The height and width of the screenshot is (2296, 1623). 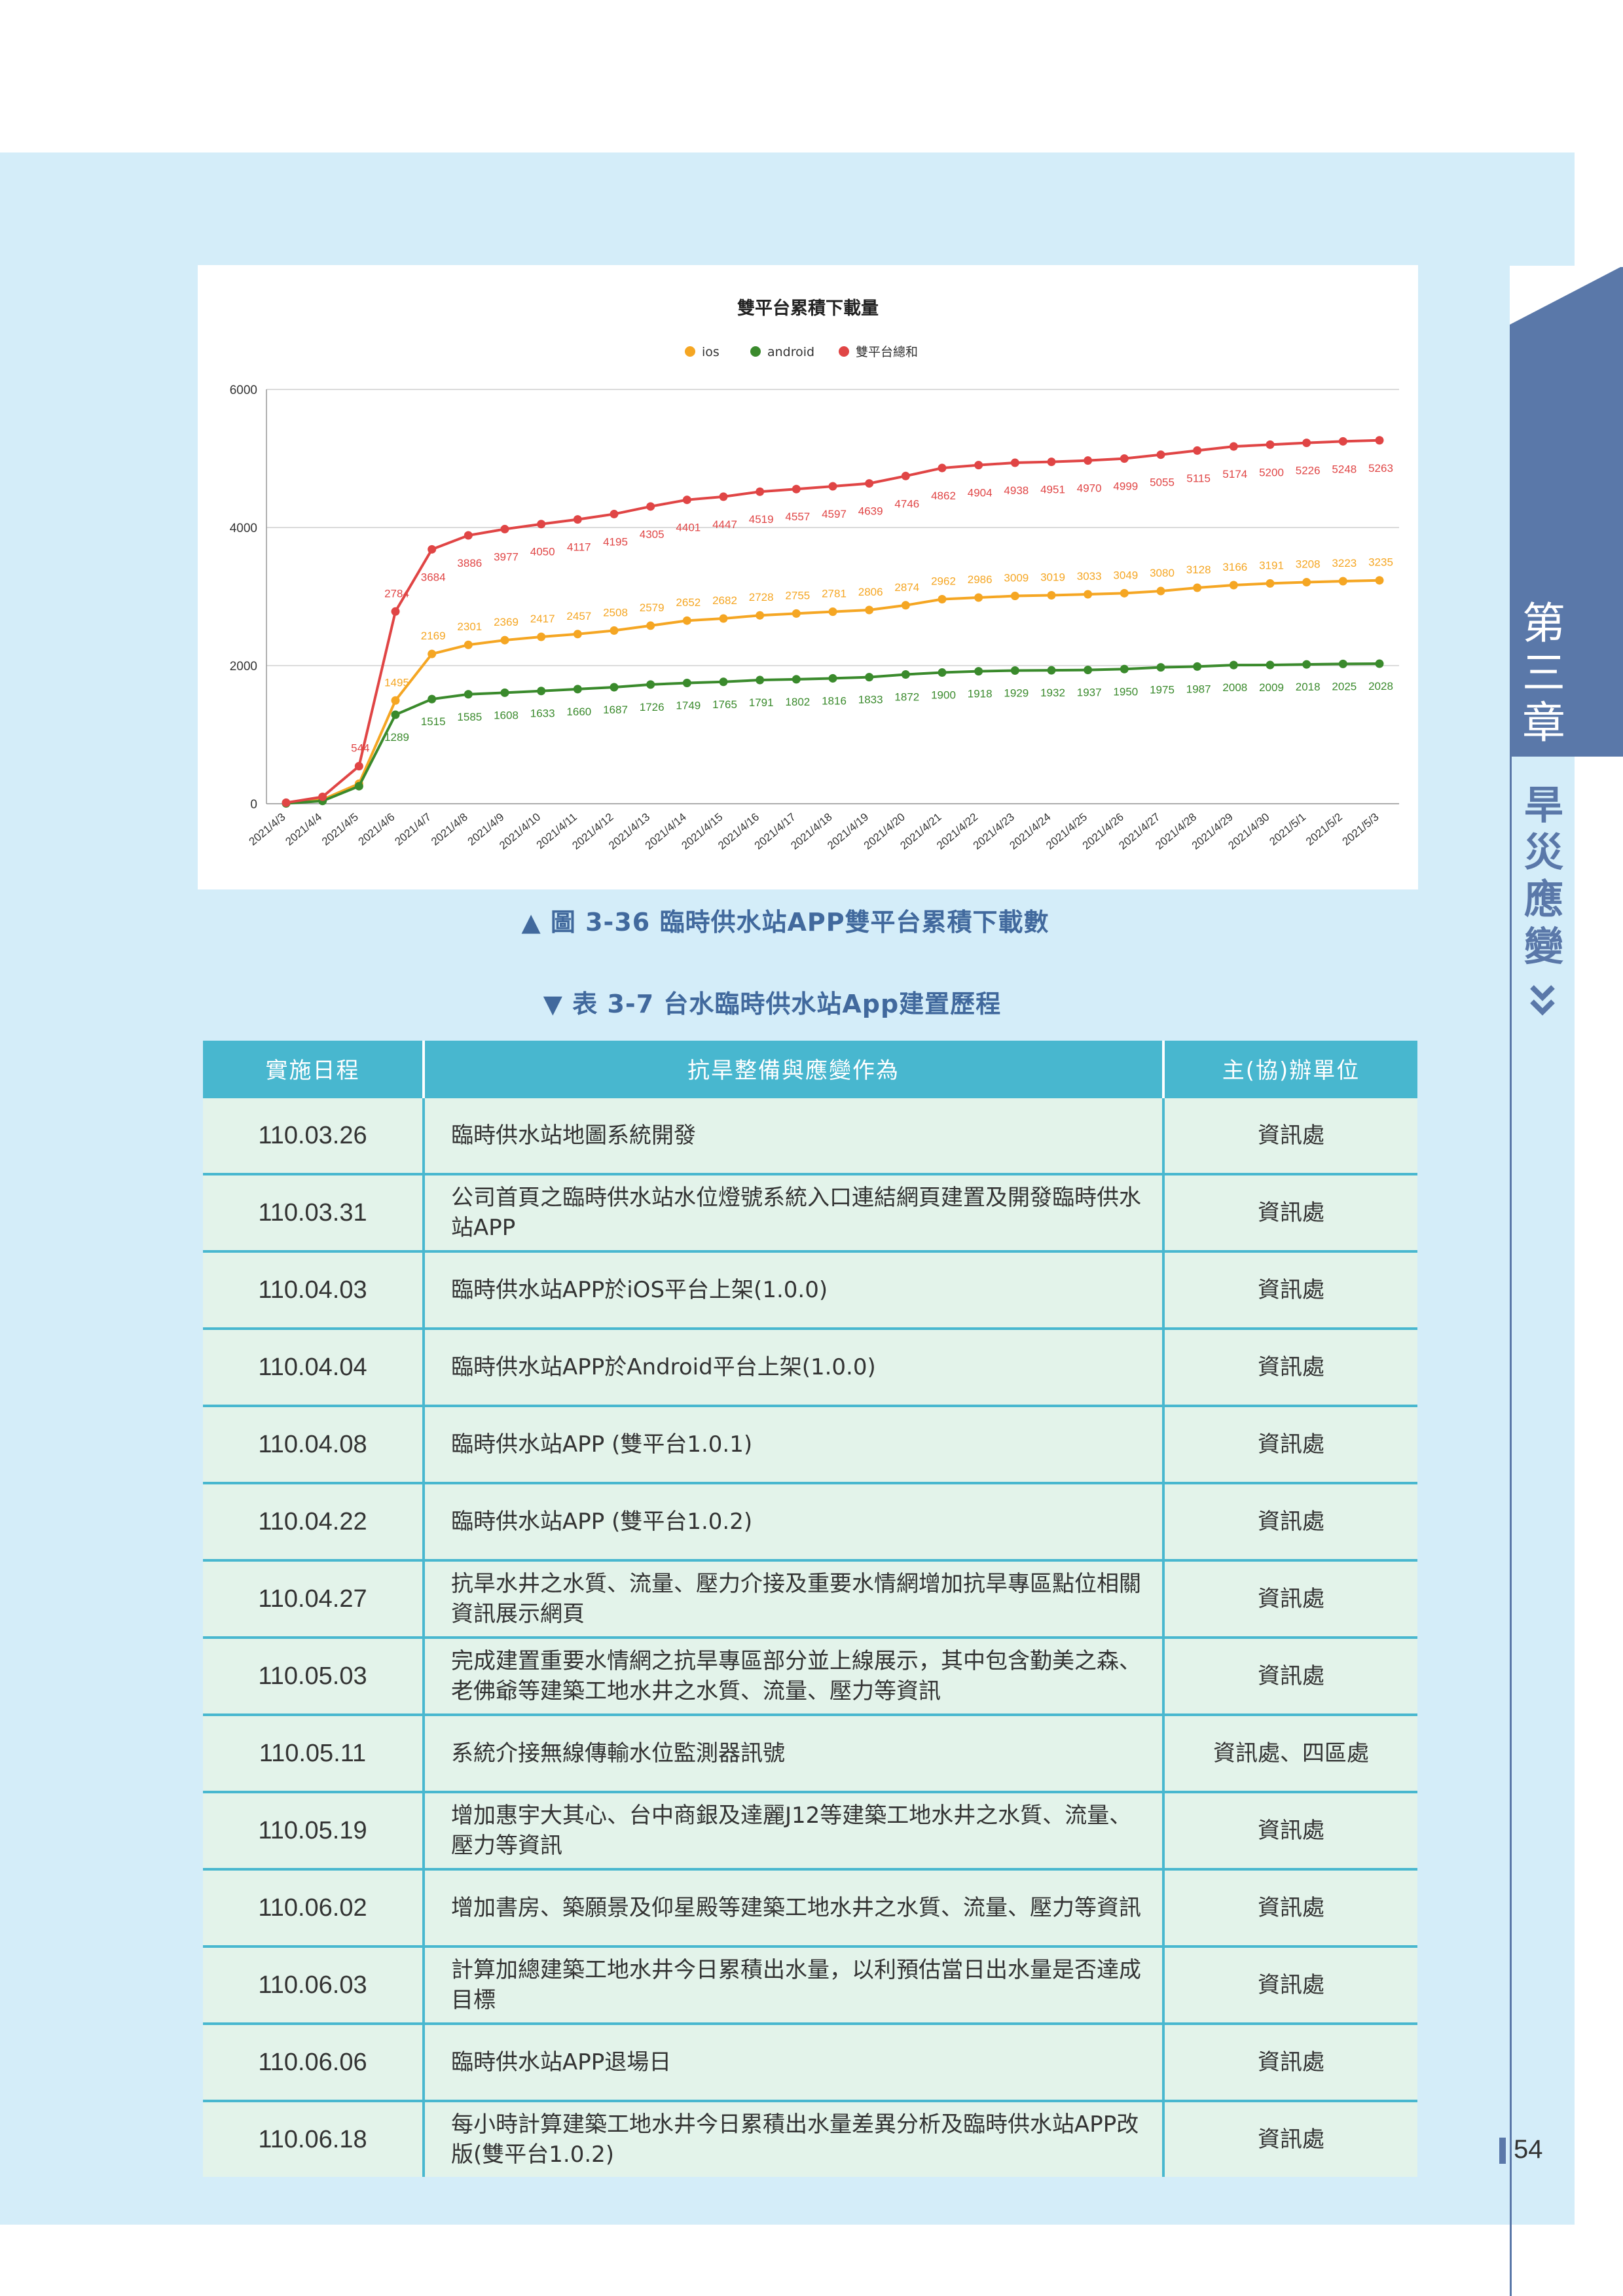 What do you see at coordinates (792, 1212) in the screenshot?
I see `row-action: 公司首頁之臨時供水站水位燈號系統入口連結網頁建置及開發臨時供水站APP` at bounding box center [792, 1212].